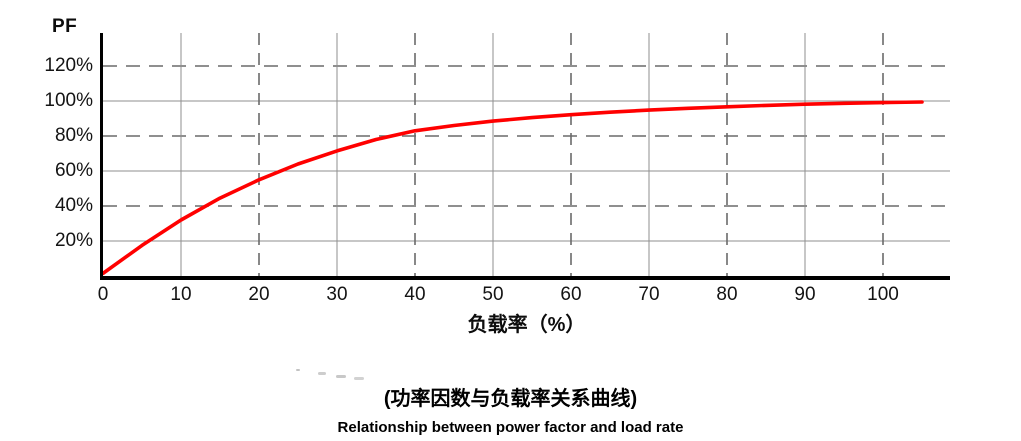  I want to click on x-tick-0: 0, so click(103, 294).